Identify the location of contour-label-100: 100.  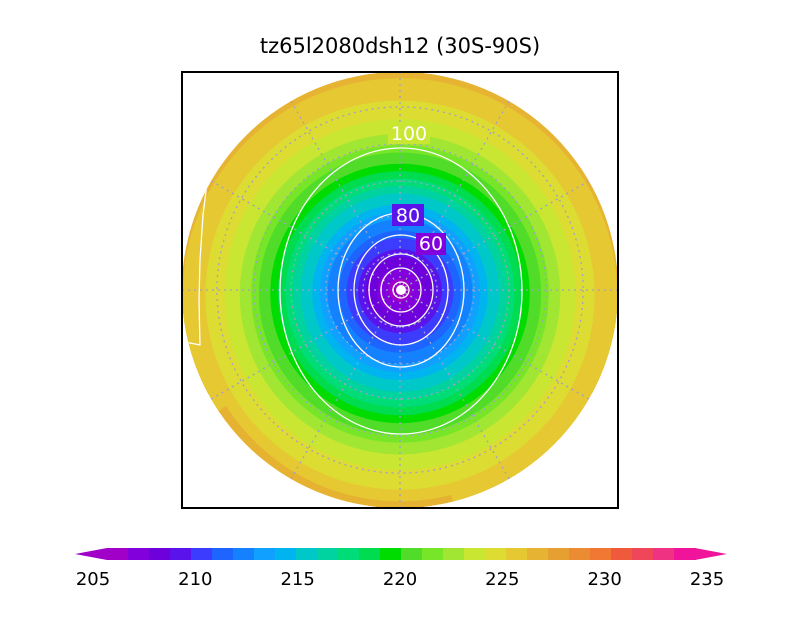
(409, 134).